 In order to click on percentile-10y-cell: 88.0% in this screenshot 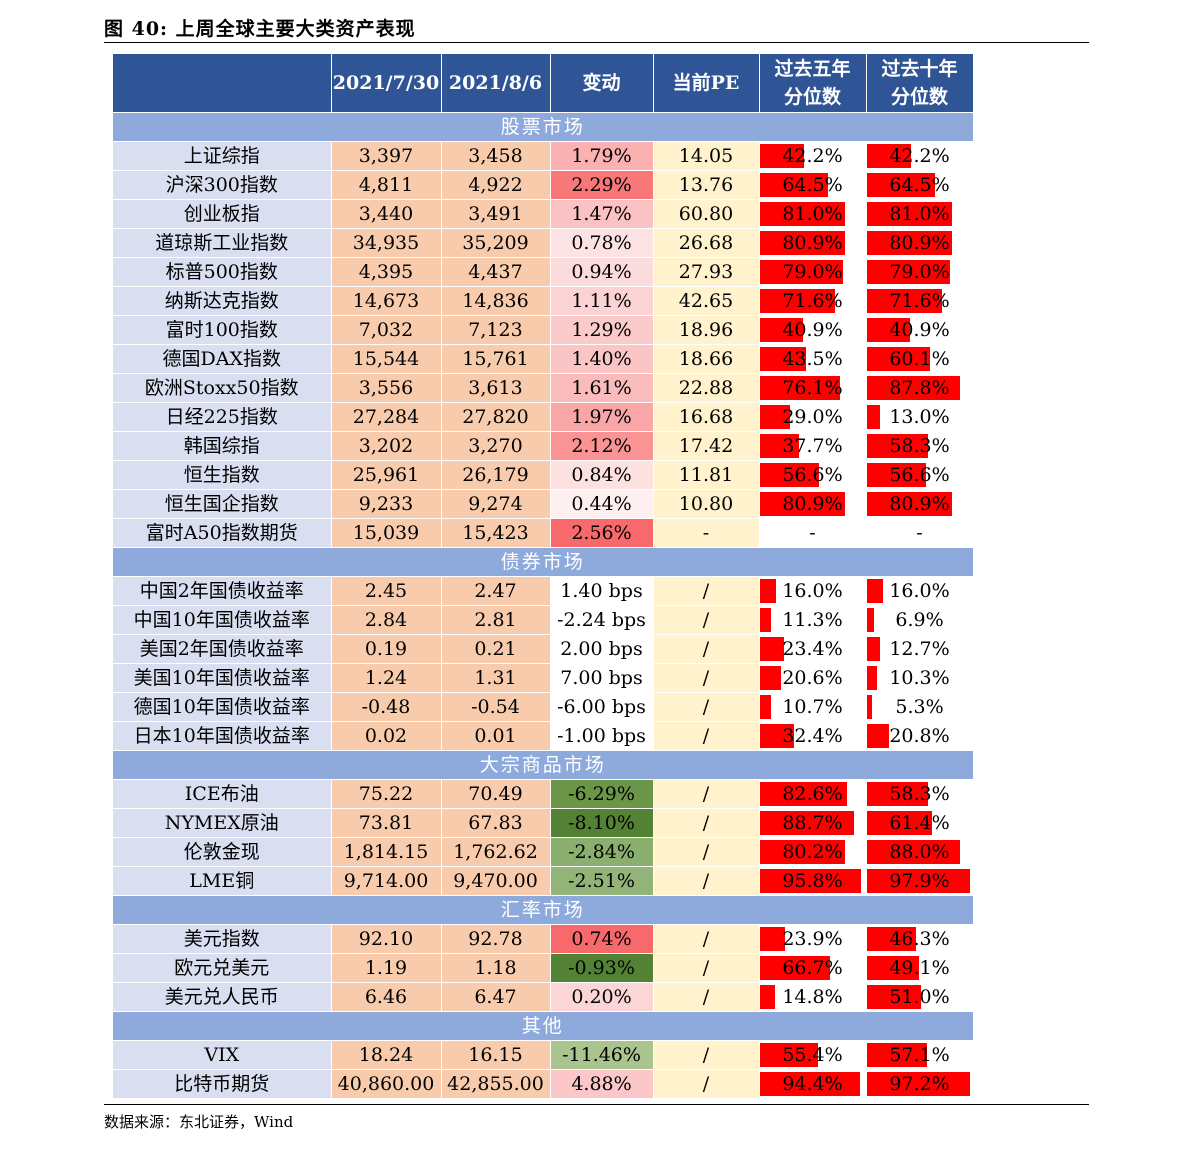, I will do `click(920, 852)`.